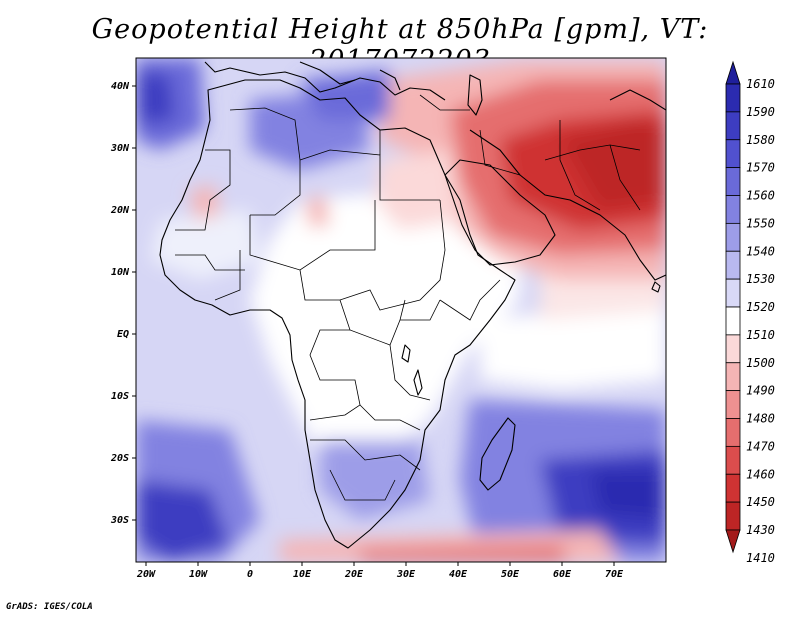 The image size is (800, 618). I want to click on lat-label-30s: 30S, so click(119, 520).